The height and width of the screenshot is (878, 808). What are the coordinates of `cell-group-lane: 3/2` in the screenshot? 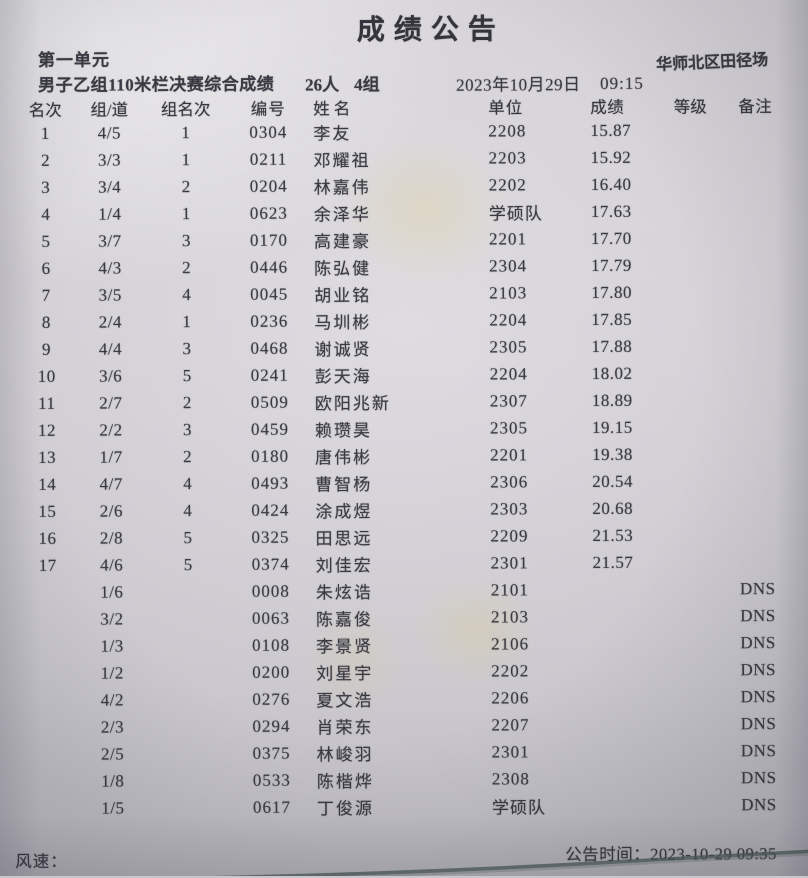 It's located at (112, 619).